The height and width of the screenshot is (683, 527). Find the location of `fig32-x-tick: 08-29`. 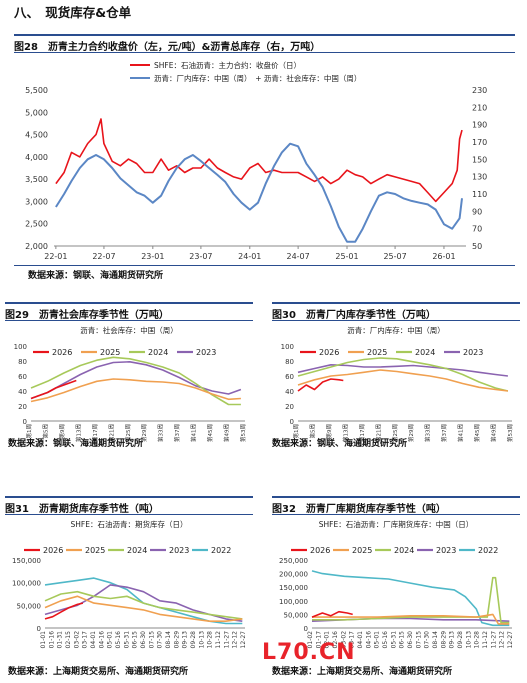

fig32-x-tick: 08-29 is located at coordinates (443, 640).